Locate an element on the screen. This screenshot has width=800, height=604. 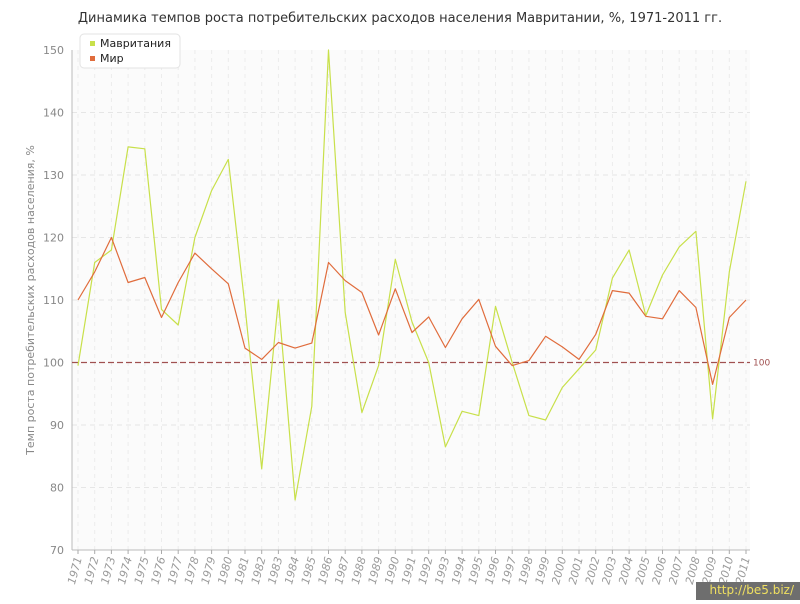
legend-label: Мавритания is located at coordinates (135, 43).